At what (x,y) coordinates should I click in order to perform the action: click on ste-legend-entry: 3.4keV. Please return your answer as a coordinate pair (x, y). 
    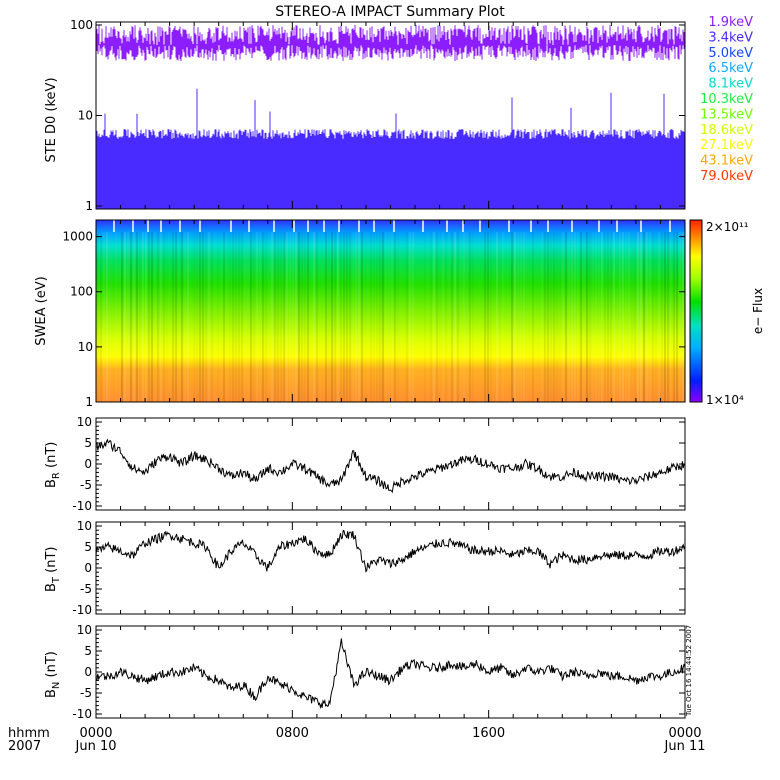
    Looking at the image, I should click on (730, 37).